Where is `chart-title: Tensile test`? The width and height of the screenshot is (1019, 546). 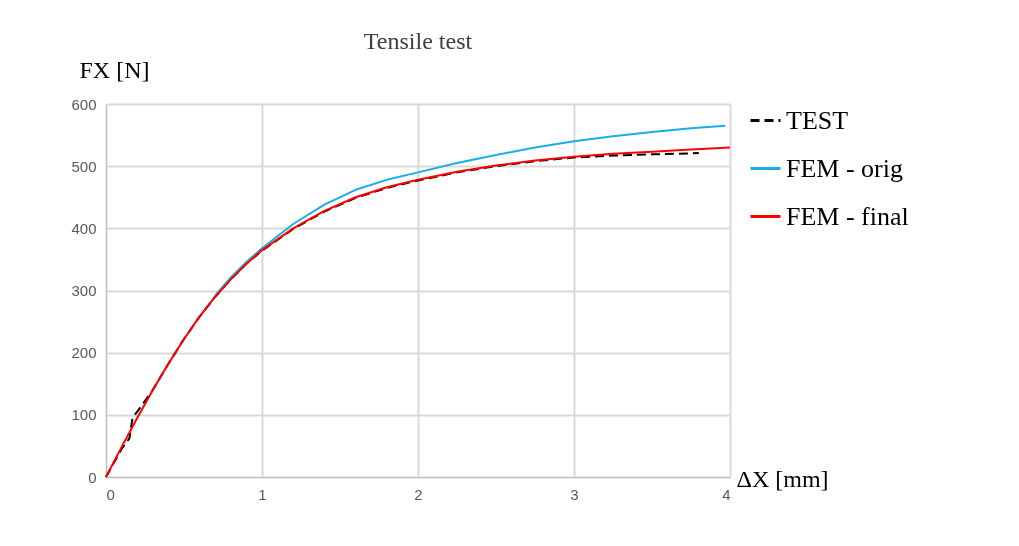 chart-title: Tensile test is located at coordinates (418, 41).